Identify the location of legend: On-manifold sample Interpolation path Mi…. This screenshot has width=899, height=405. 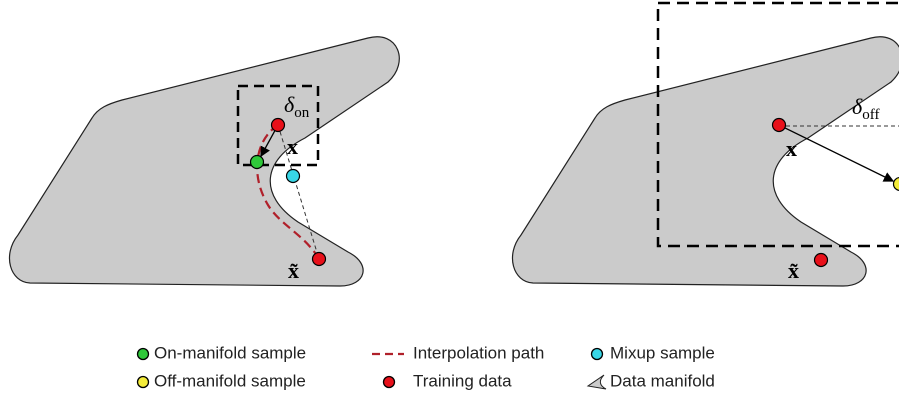
(425, 366).